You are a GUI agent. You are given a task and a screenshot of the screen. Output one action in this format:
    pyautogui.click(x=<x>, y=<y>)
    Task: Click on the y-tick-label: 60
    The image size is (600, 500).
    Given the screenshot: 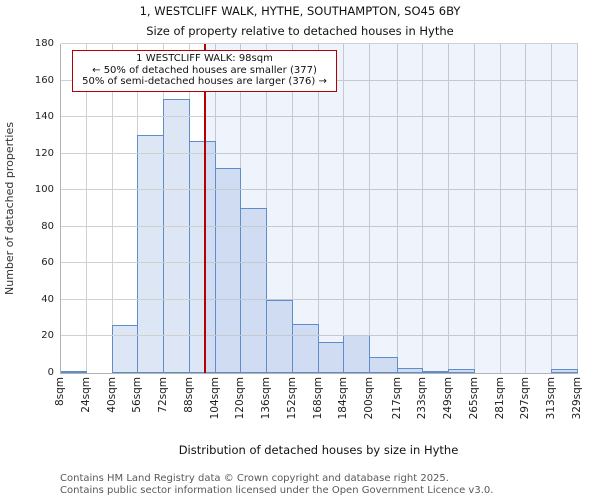 What is the action you would take?
    pyautogui.click(x=47, y=262)
    